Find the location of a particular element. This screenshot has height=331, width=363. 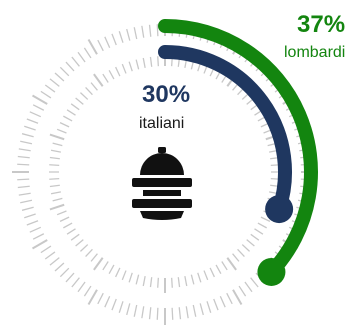

italiani-value-label: 30% is located at coordinates (166, 94).